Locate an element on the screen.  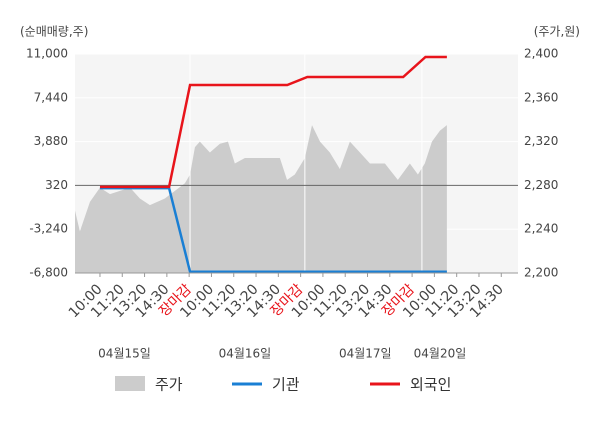
y-tick-label: 320 is located at coordinates (56, 185).